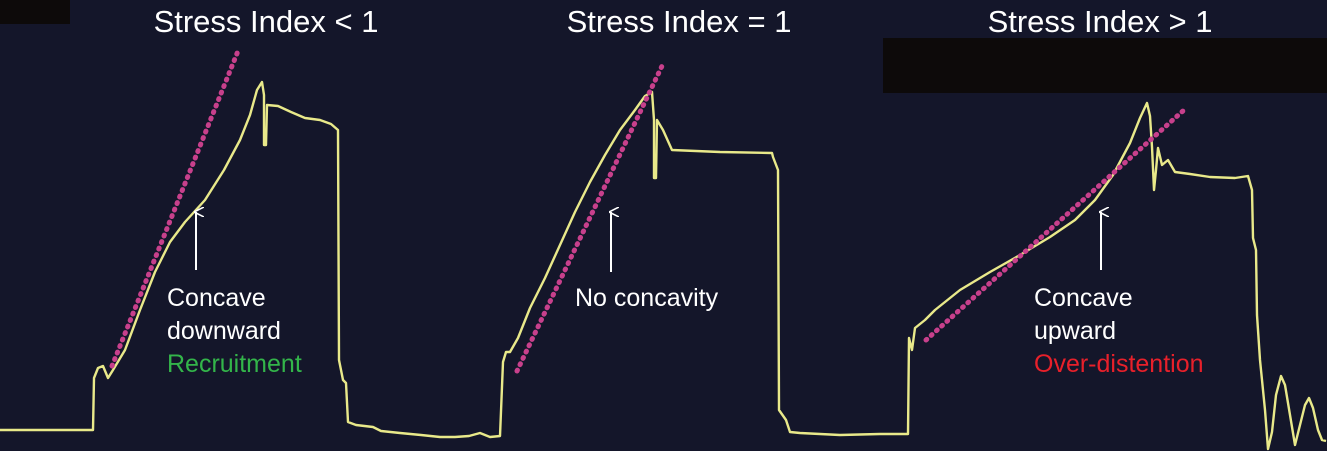 The image size is (1327, 451). I want to click on panel-2-title: Stress Index = 1, so click(679, 21).